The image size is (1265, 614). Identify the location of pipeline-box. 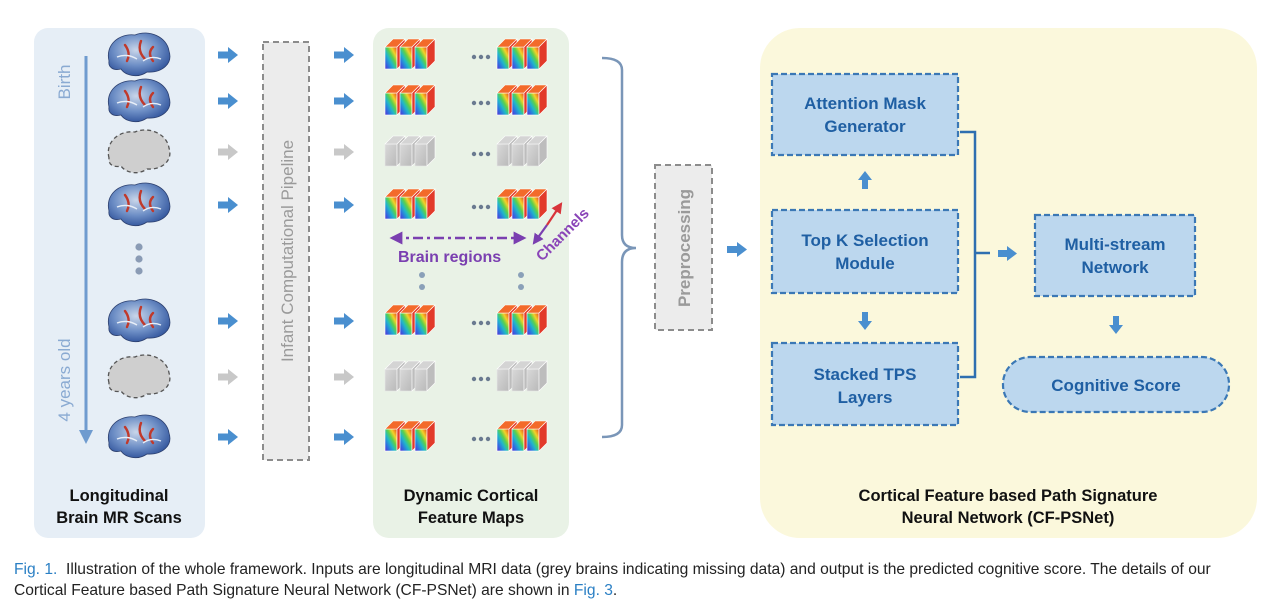
(286, 251).